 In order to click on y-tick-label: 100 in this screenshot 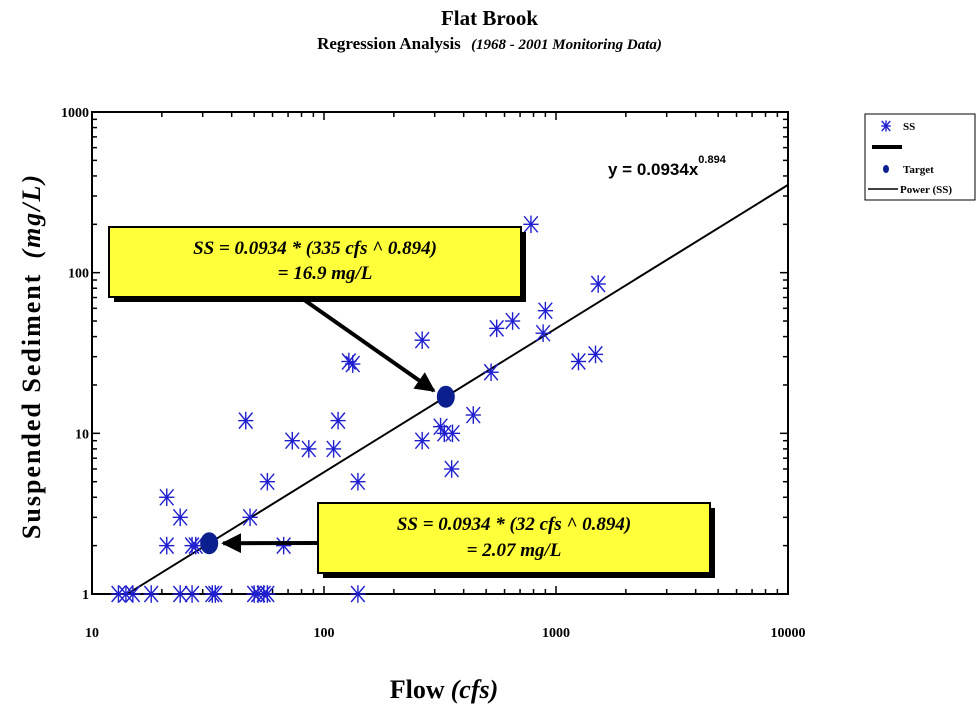, I will do `click(78, 274)`.